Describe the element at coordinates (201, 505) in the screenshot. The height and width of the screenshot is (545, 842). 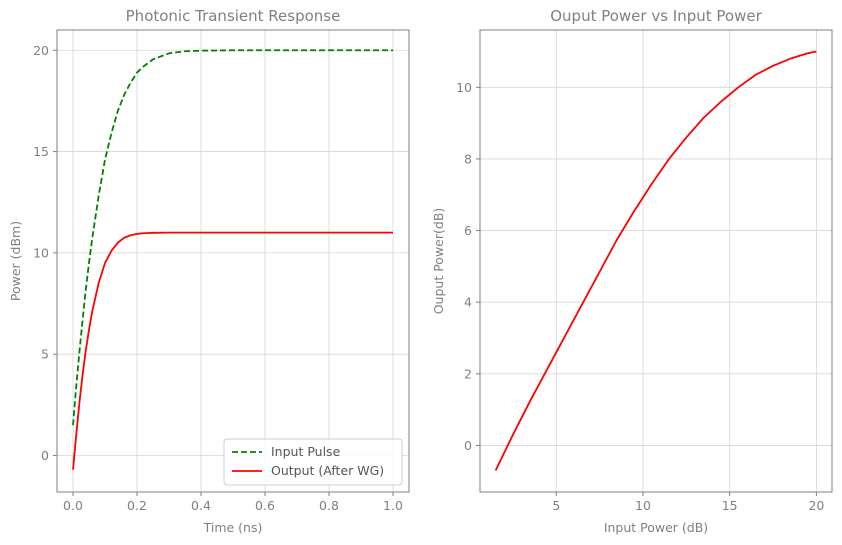
I see `x-tick-label: 0.4` at that location.